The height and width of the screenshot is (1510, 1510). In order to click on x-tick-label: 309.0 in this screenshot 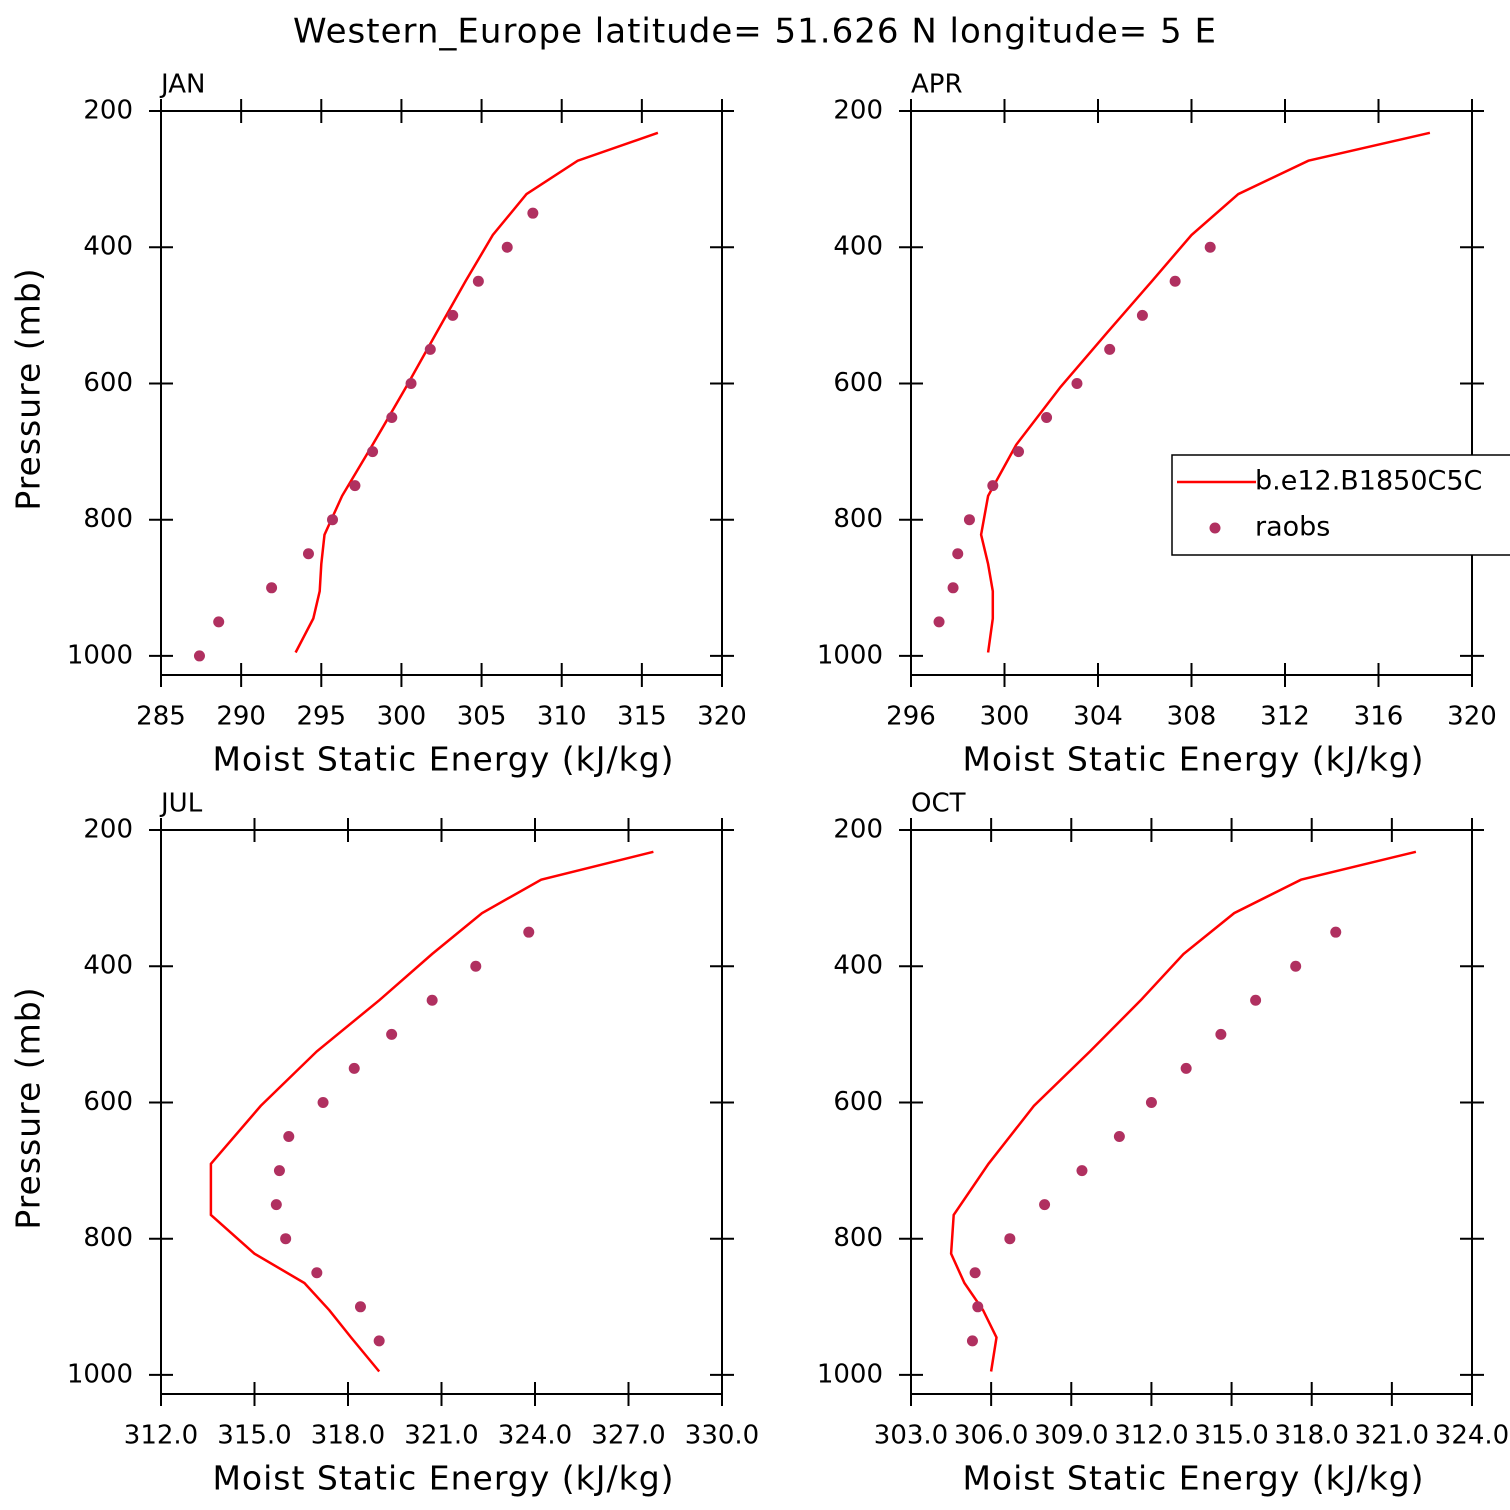, I will do `click(1071, 1436)`.